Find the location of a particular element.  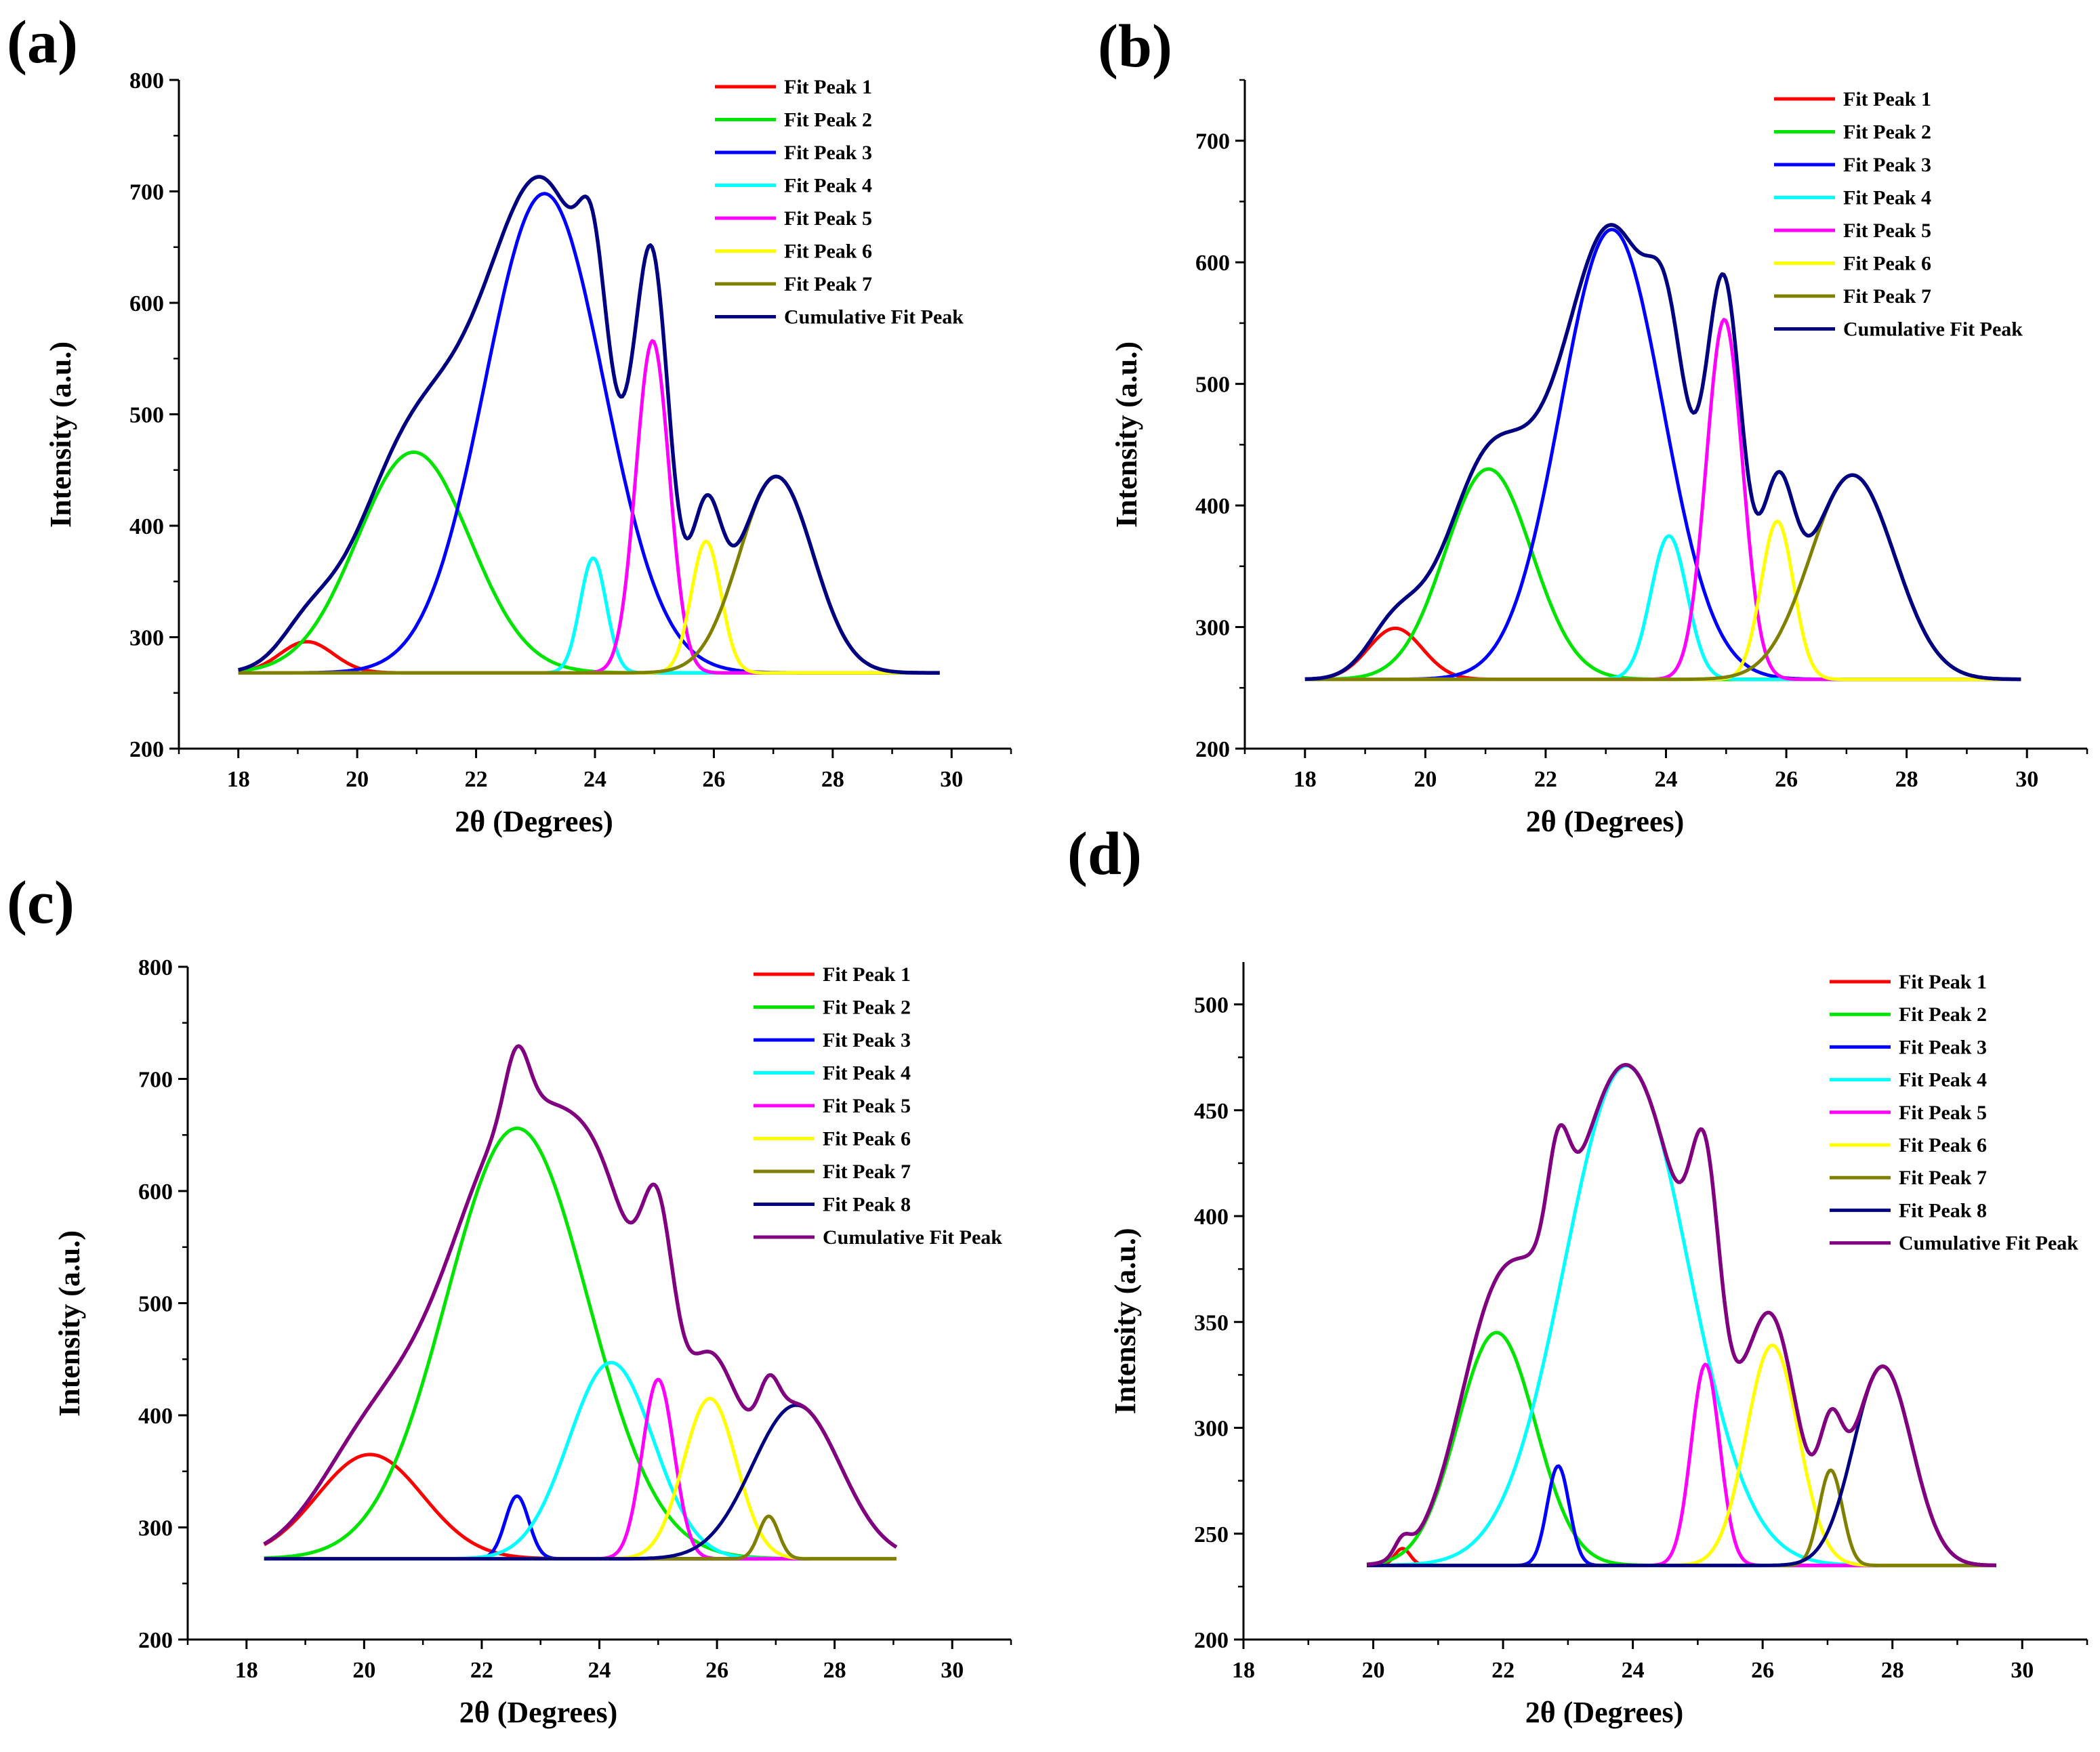

y-tick-label: 250 is located at coordinates (1211, 1534).